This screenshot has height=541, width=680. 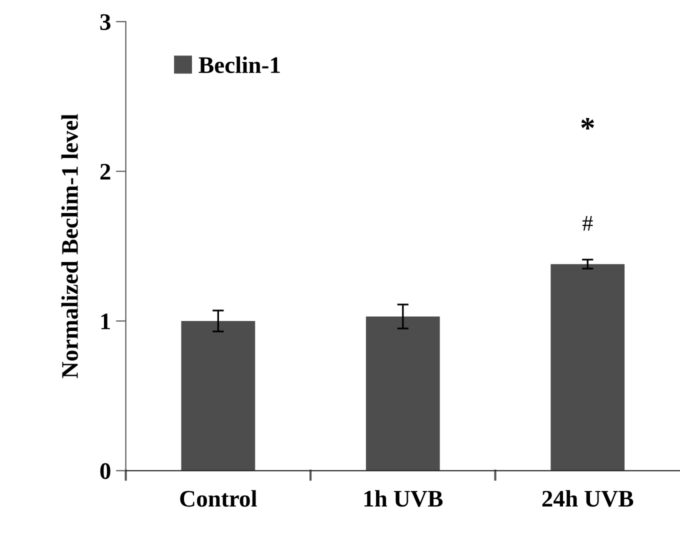 What do you see at coordinates (105, 22) in the screenshot?
I see `y-tick-label: 3` at bounding box center [105, 22].